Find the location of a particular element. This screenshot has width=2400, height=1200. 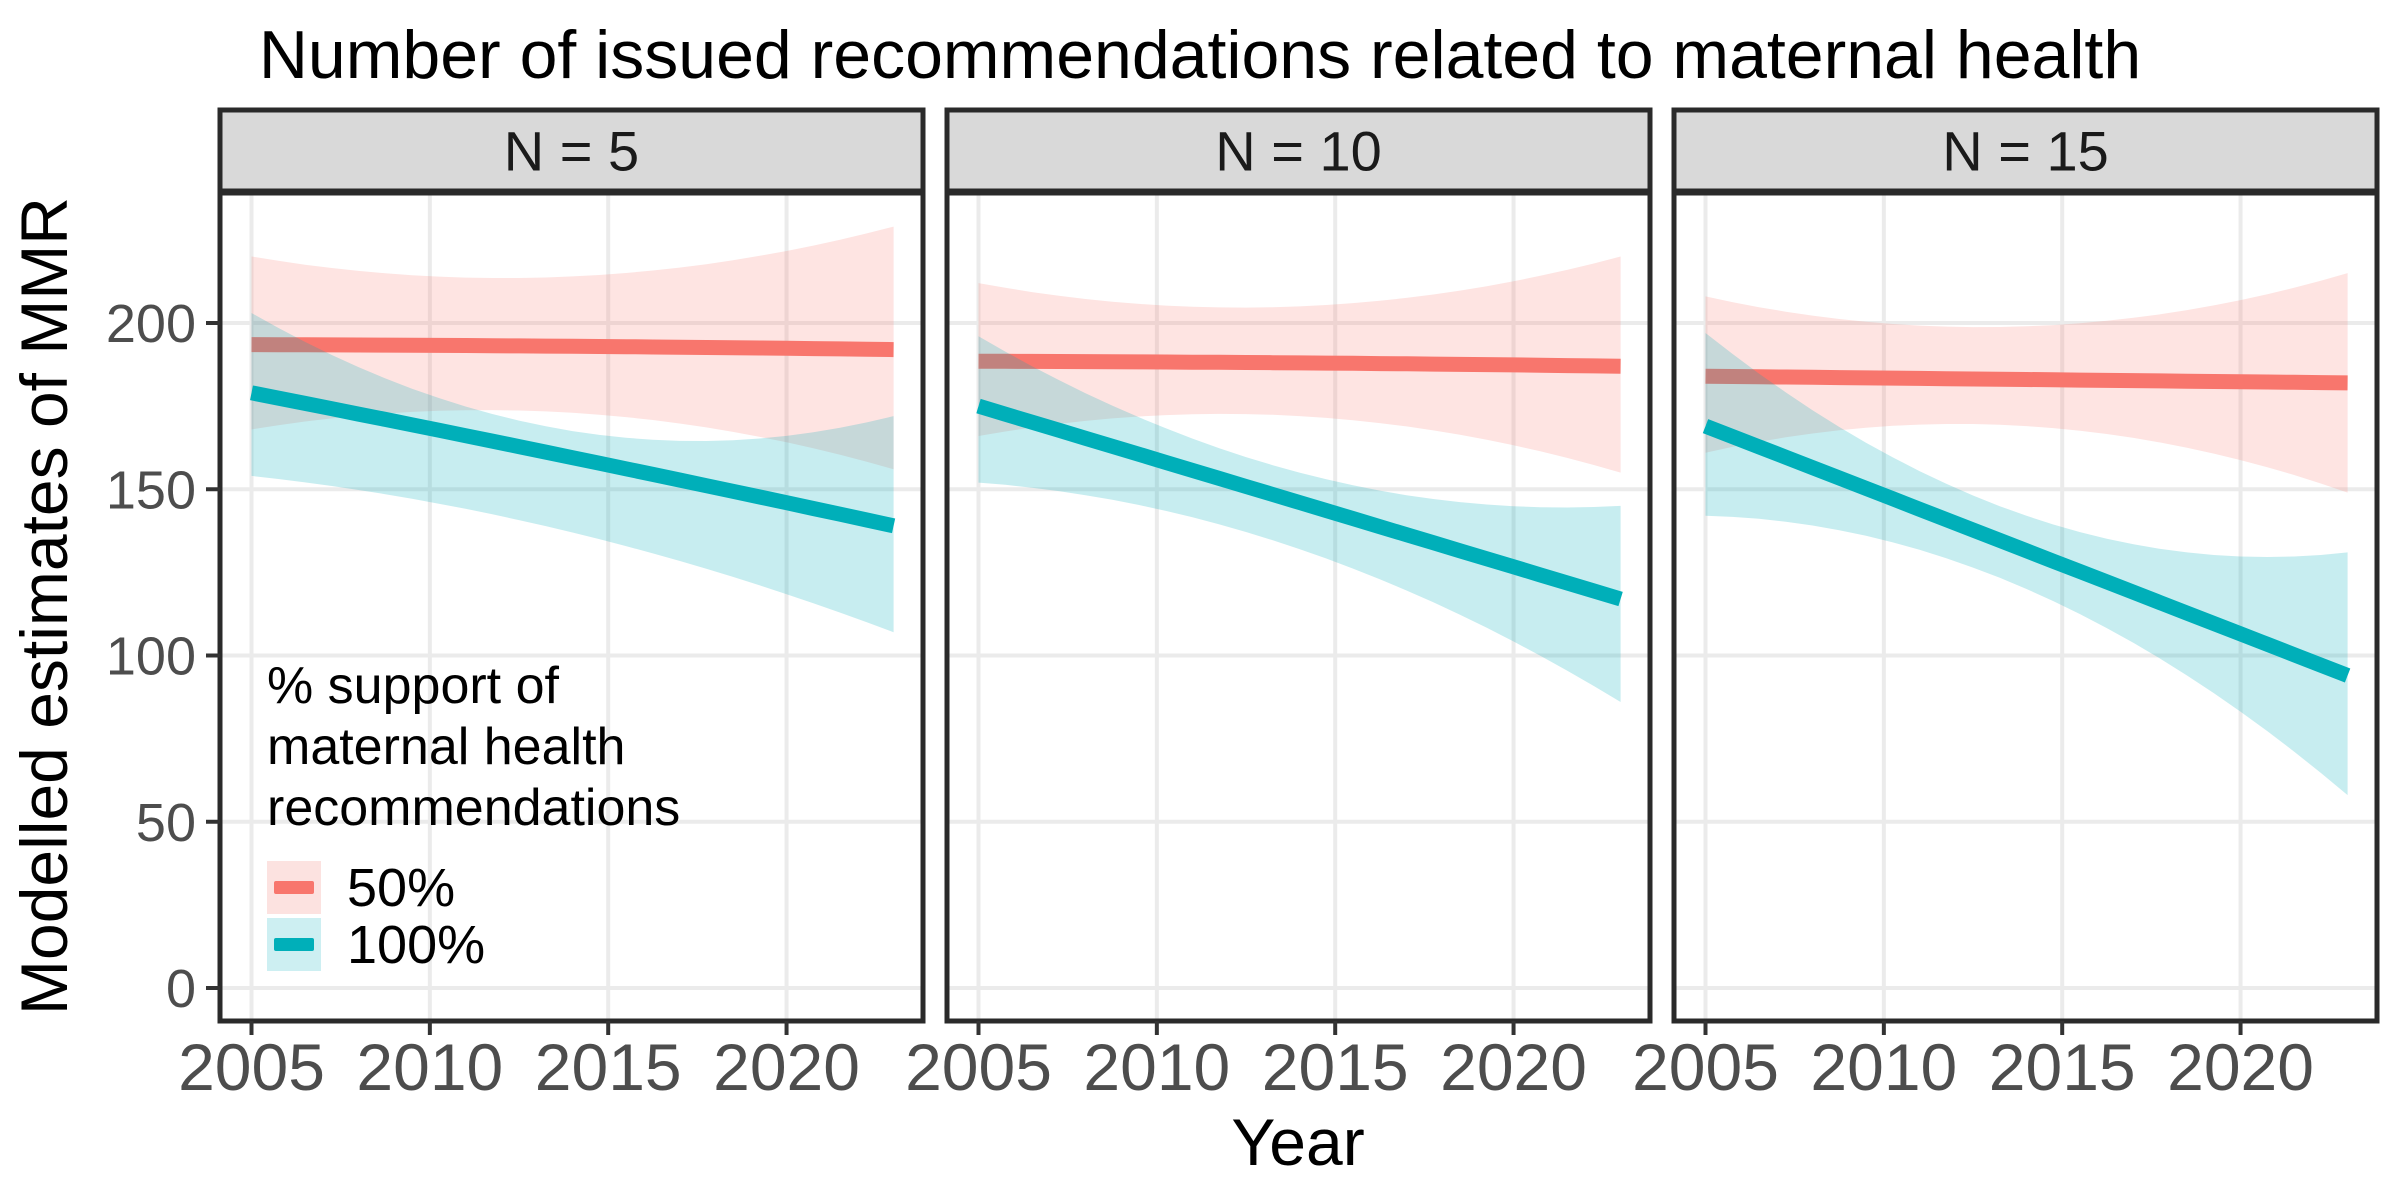

x-axis-title: Year is located at coordinates (1298, 1142).